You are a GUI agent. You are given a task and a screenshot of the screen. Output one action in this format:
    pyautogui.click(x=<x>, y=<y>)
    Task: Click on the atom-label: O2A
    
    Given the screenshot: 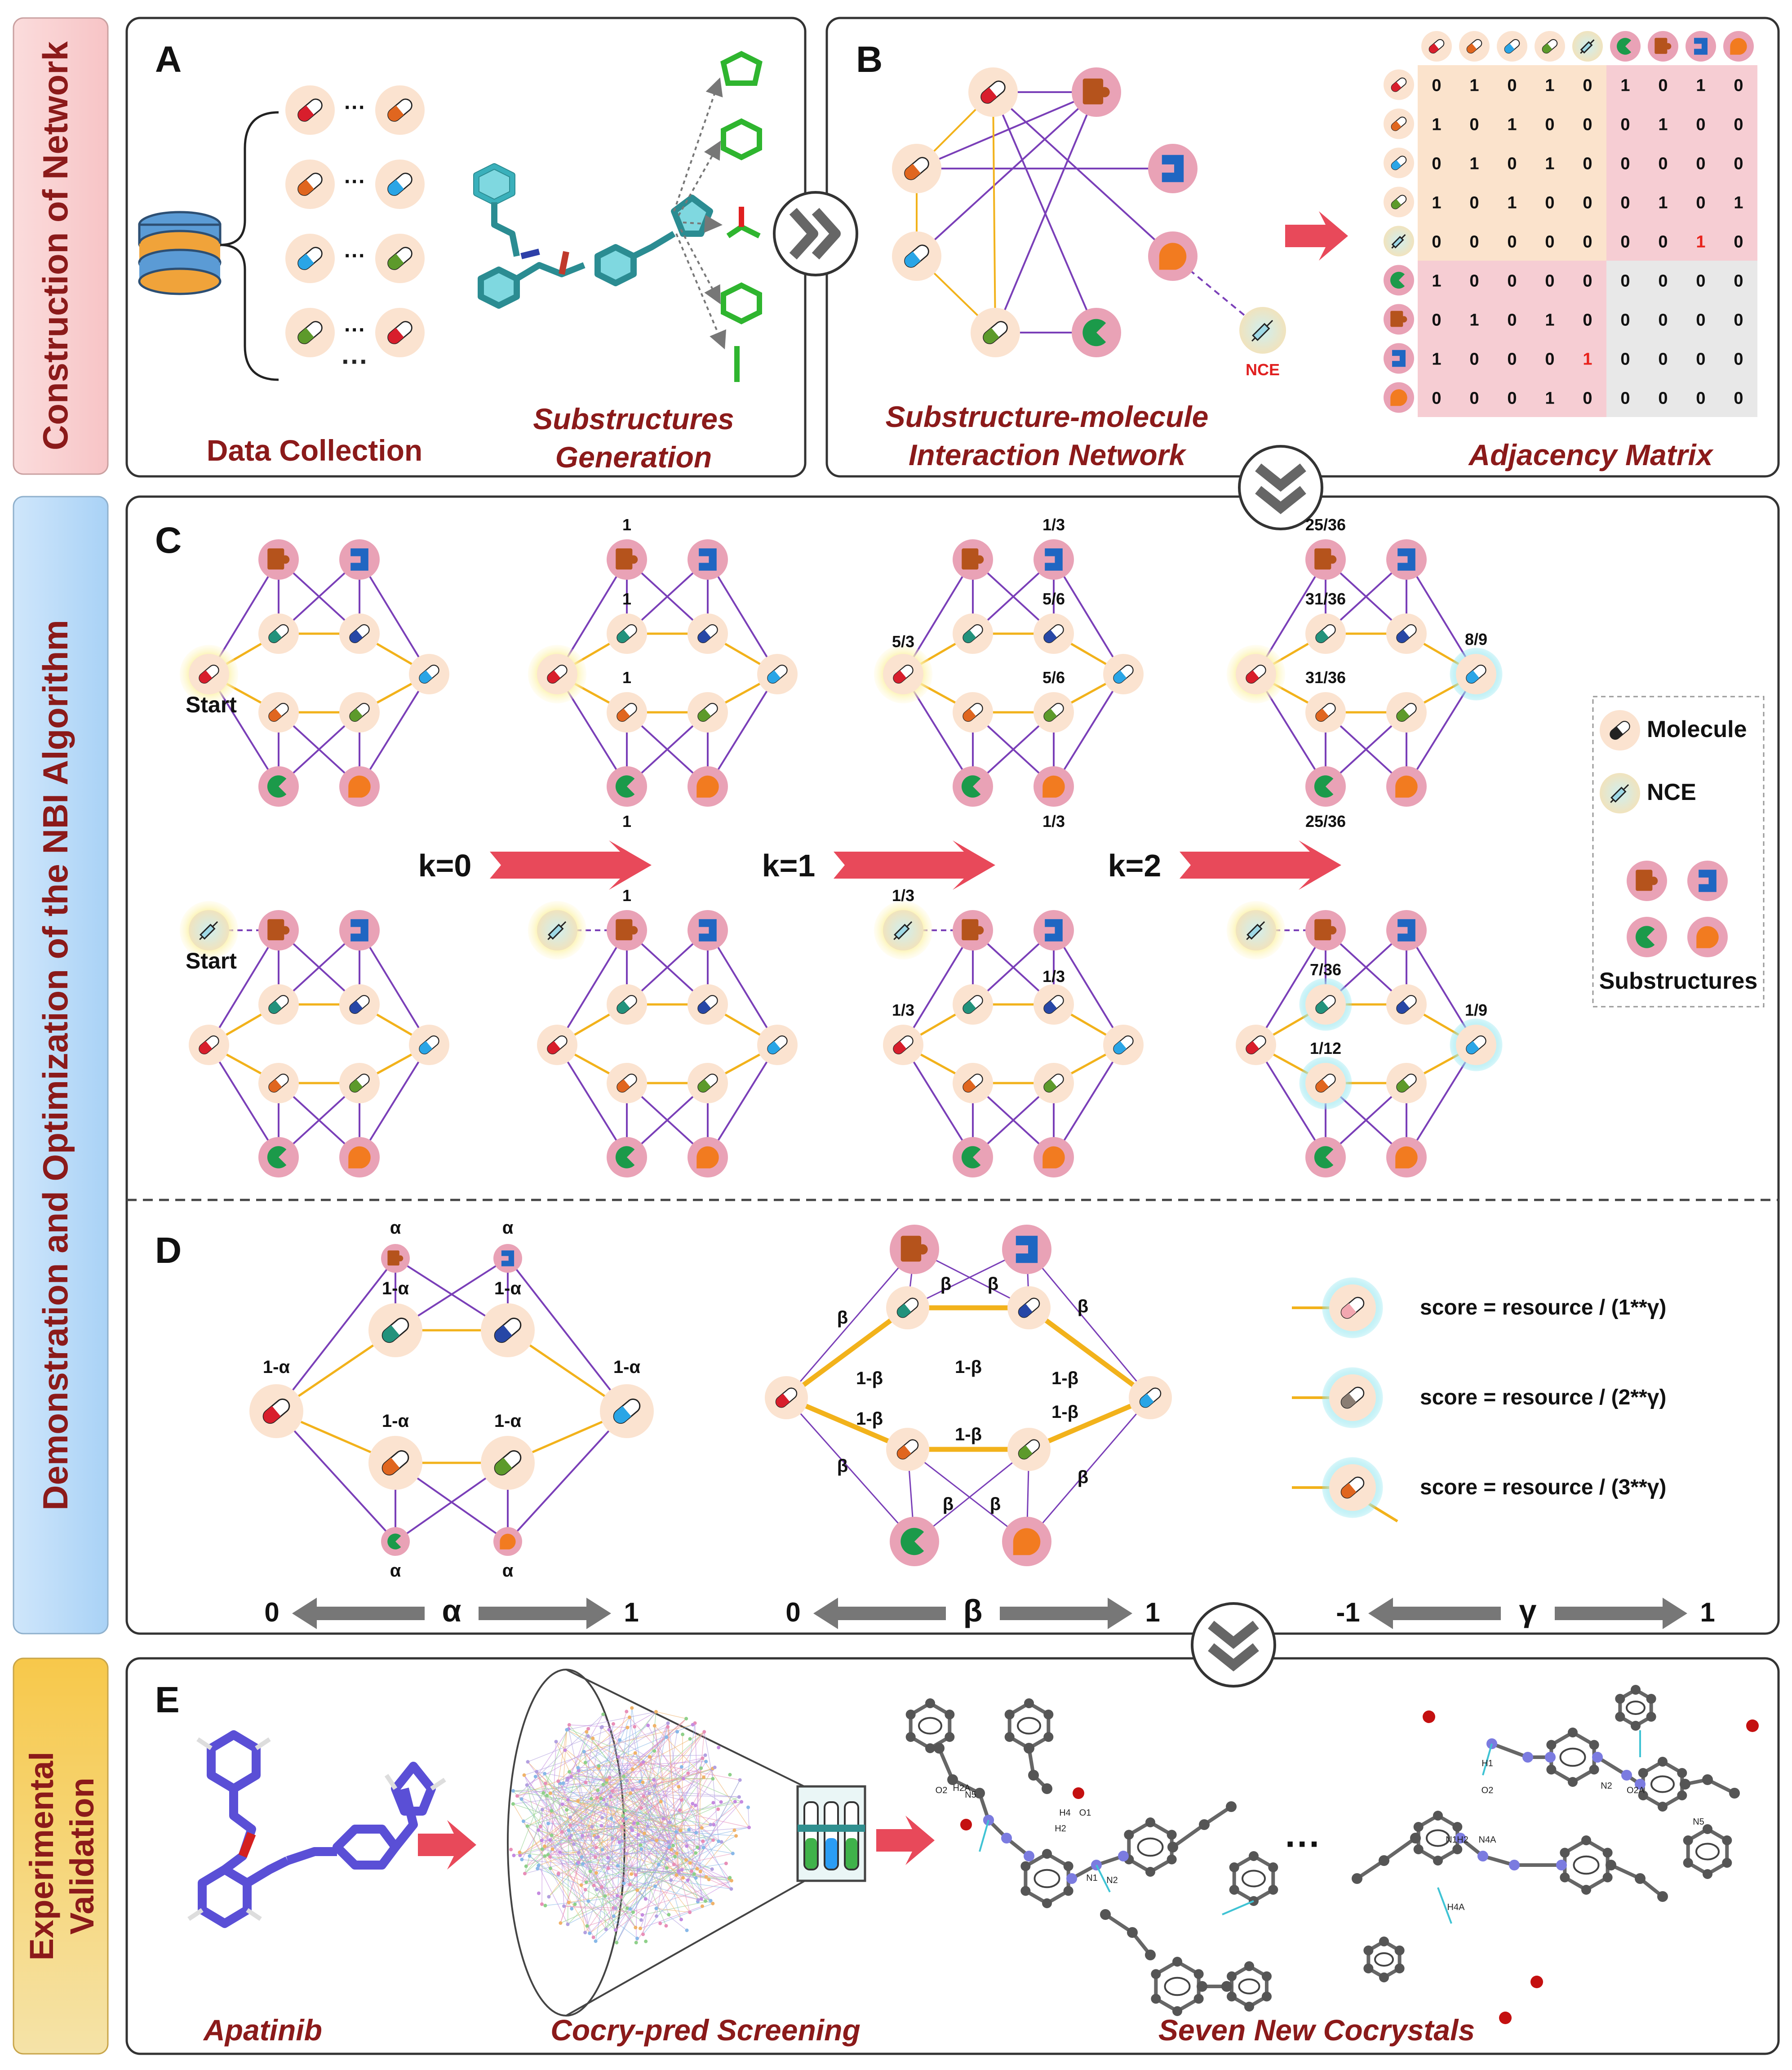 What is the action you would take?
    pyautogui.click(x=1636, y=1790)
    